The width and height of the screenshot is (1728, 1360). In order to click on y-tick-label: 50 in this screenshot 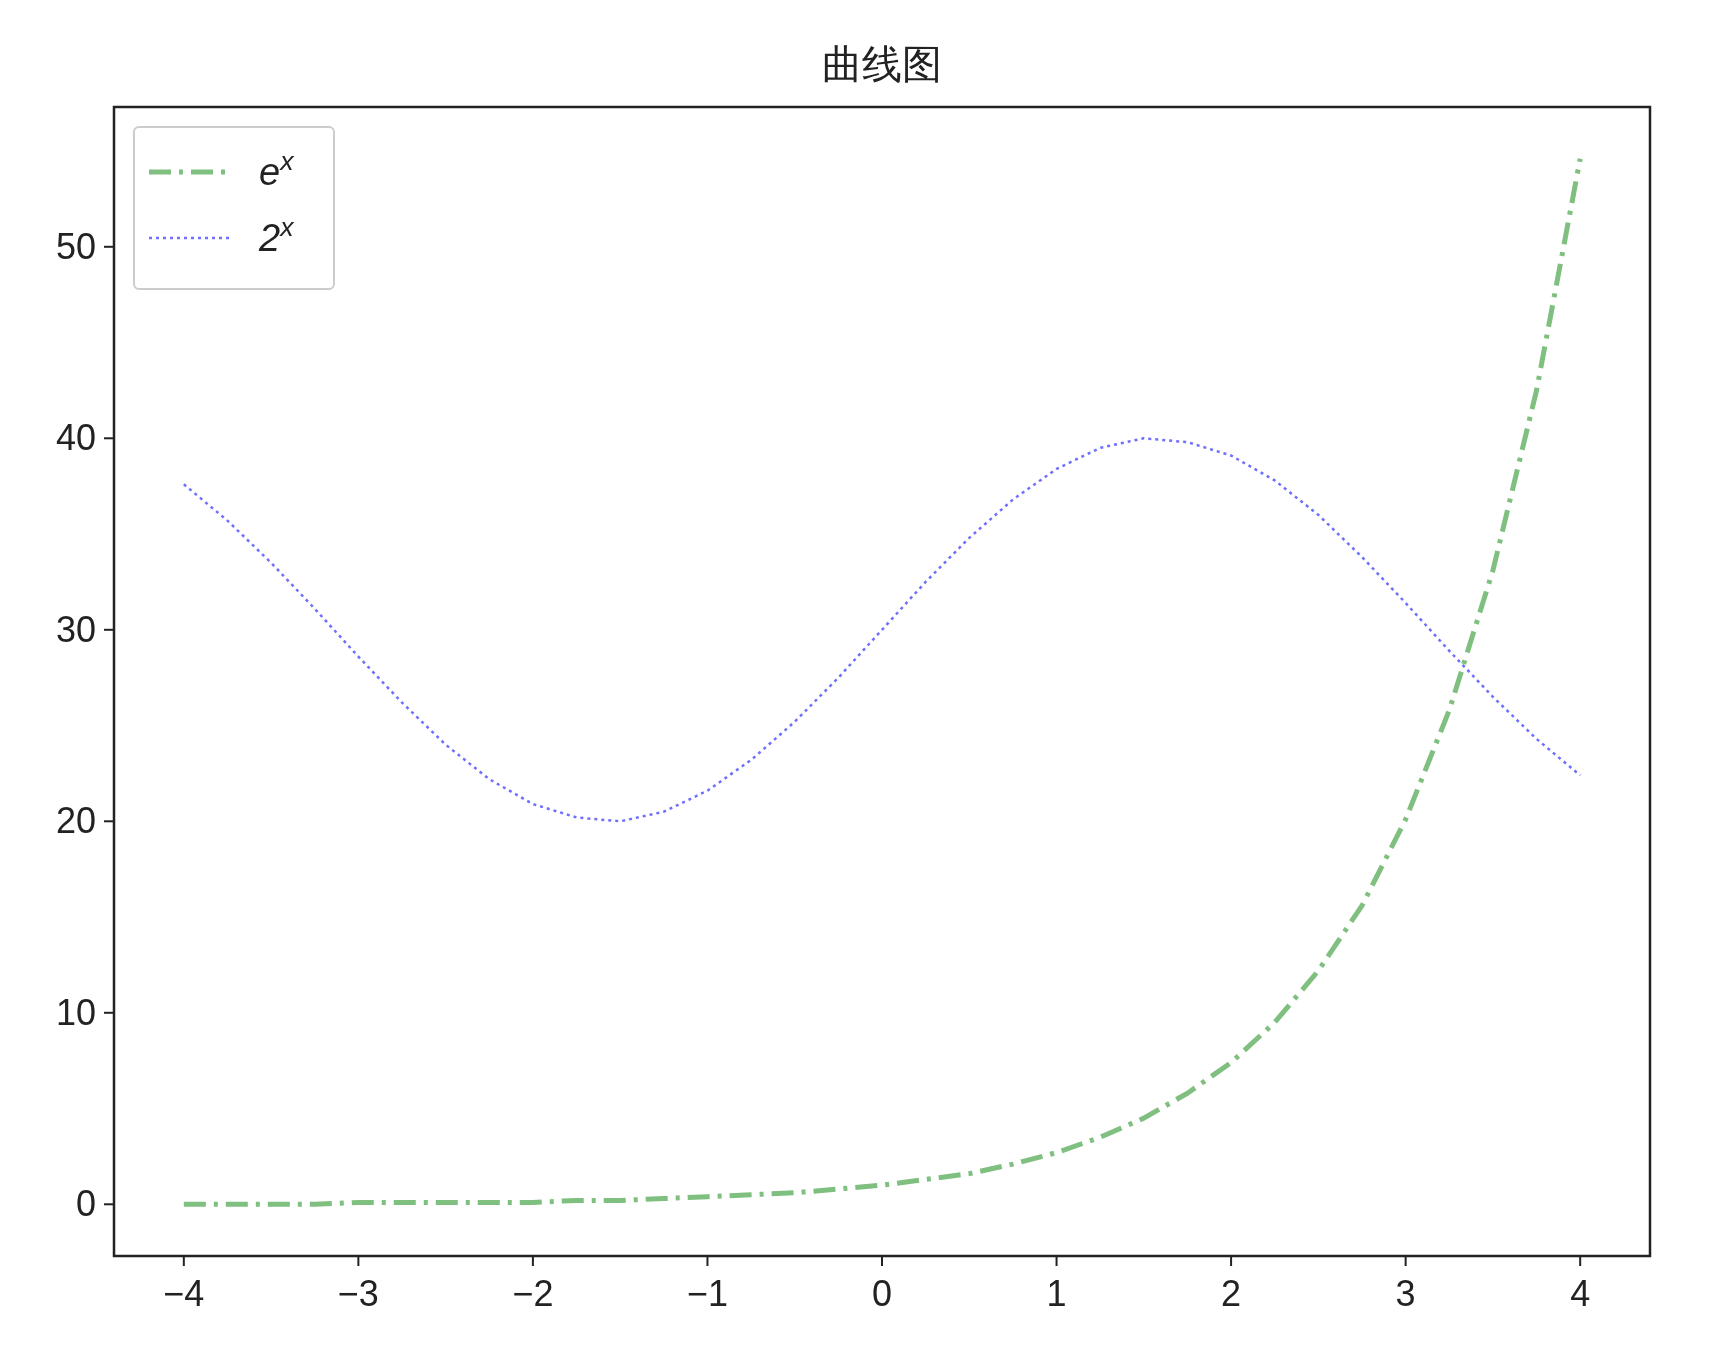, I will do `click(75, 246)`.